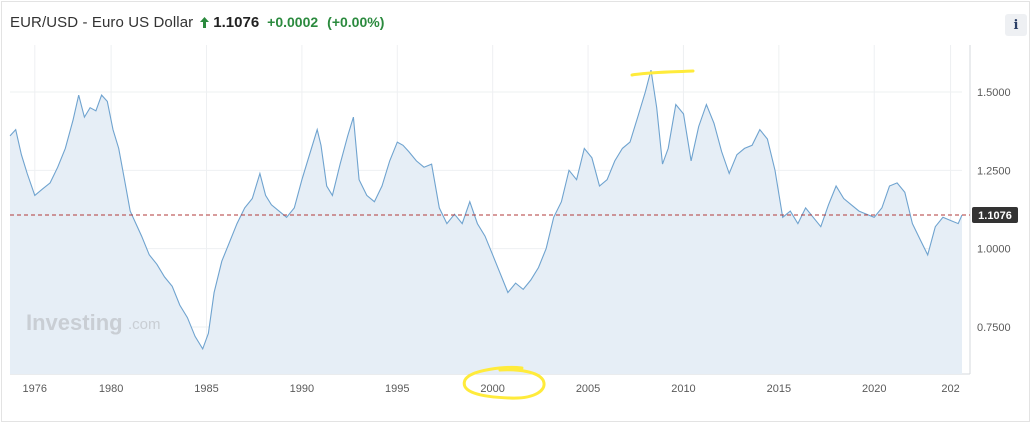 The width and height of the screenshot is (1033, 425). Describe the element at coordinates (35, 389) in the screenshot. I see `x-tick-label: 1976` at that location.